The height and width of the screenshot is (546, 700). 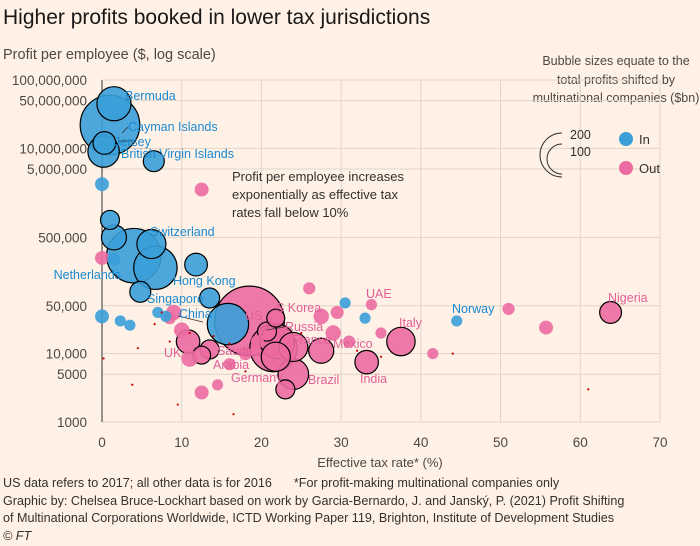 I want to click on bubble-norway, so click(x=457, y=321).